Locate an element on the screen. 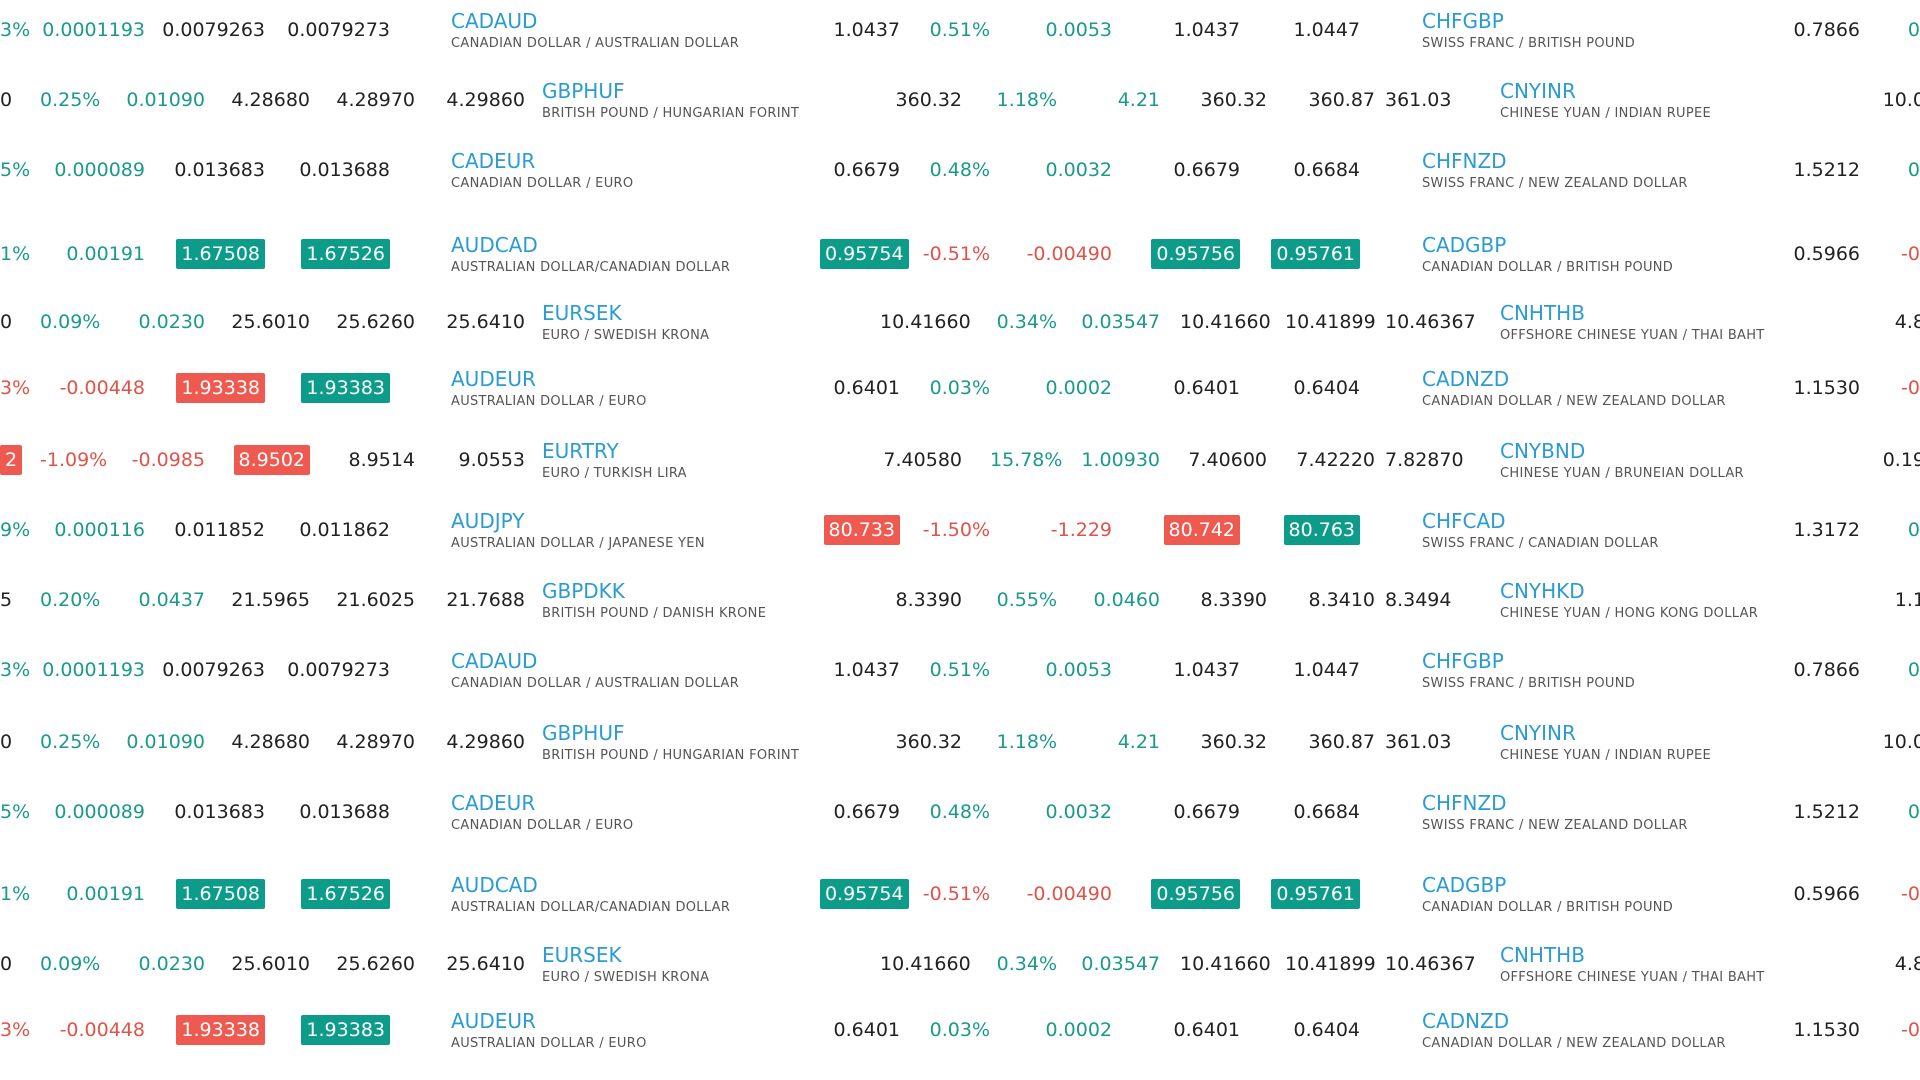  quote-value: -0.0985 is located at coordinates (168, 460).